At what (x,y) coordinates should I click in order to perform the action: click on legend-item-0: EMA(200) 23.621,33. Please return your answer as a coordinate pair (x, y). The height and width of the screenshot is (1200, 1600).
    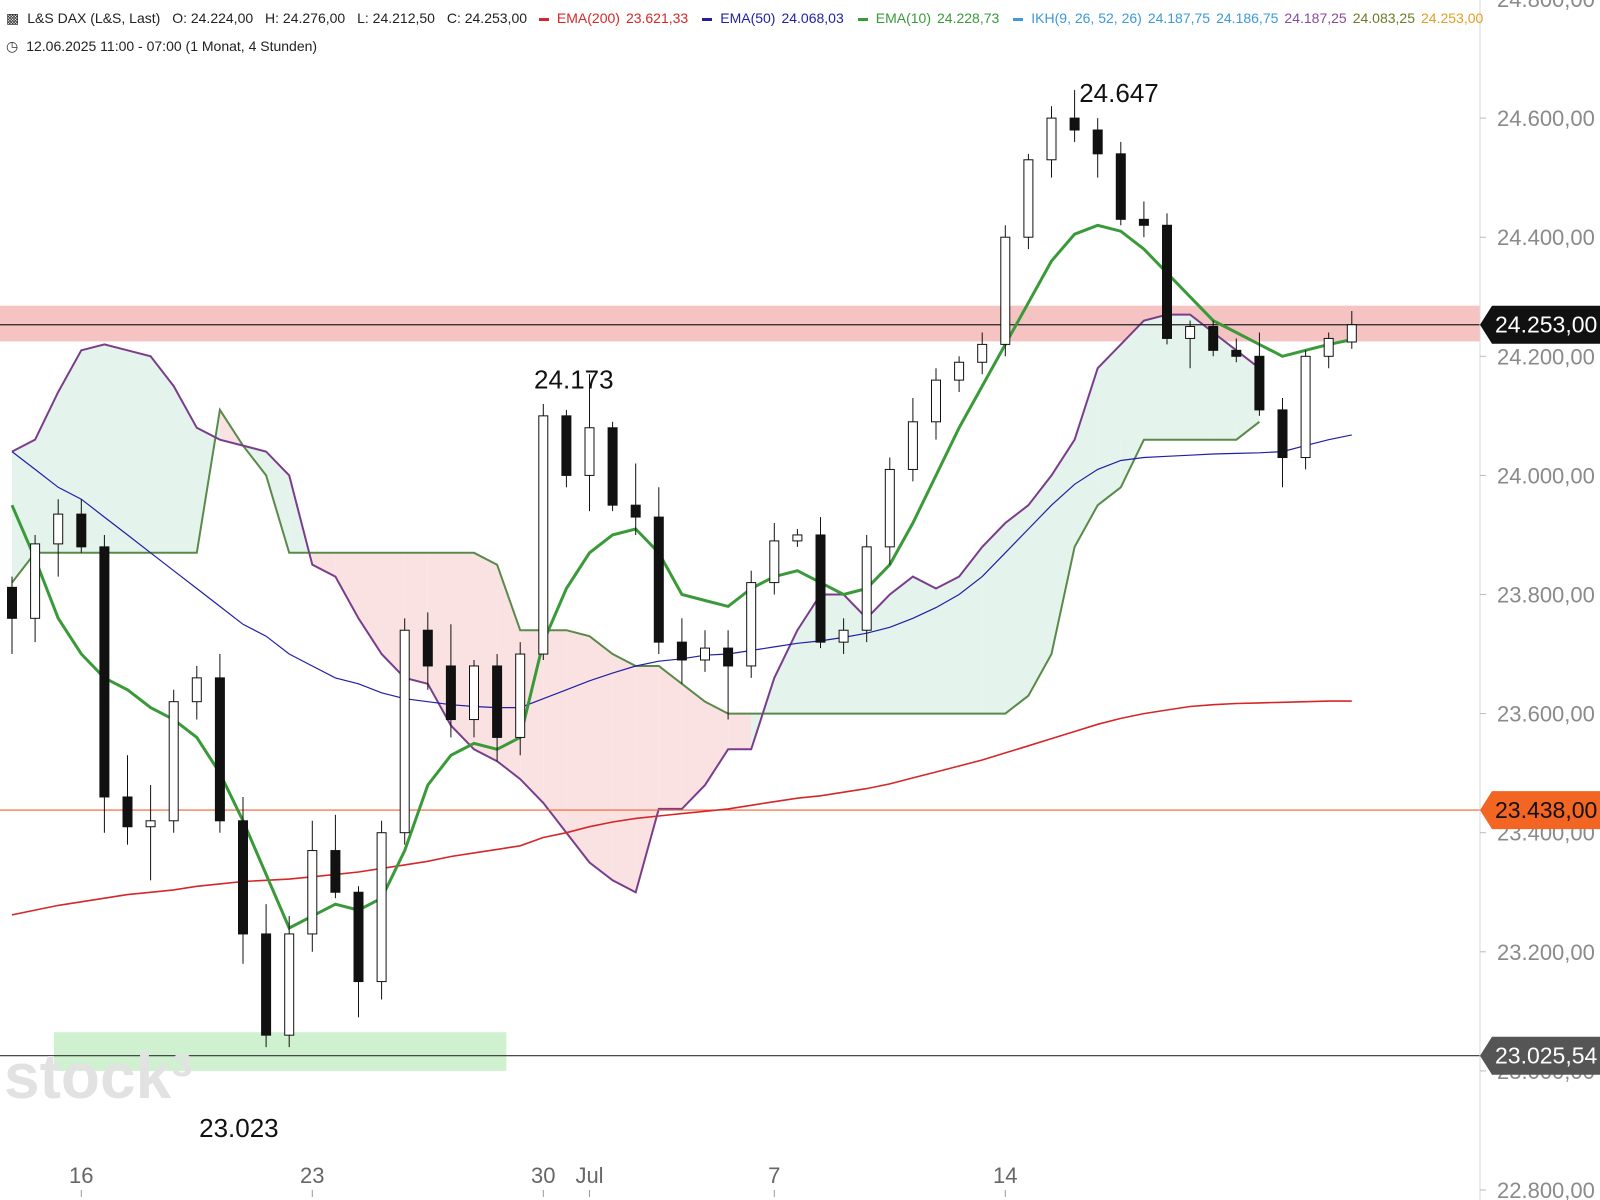
    Looking at the image, I should click on (616, 18).